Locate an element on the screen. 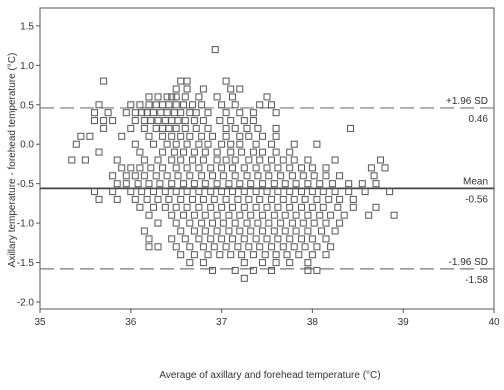  y-tick-label: 0.0 is located at coordinates (27, 145).